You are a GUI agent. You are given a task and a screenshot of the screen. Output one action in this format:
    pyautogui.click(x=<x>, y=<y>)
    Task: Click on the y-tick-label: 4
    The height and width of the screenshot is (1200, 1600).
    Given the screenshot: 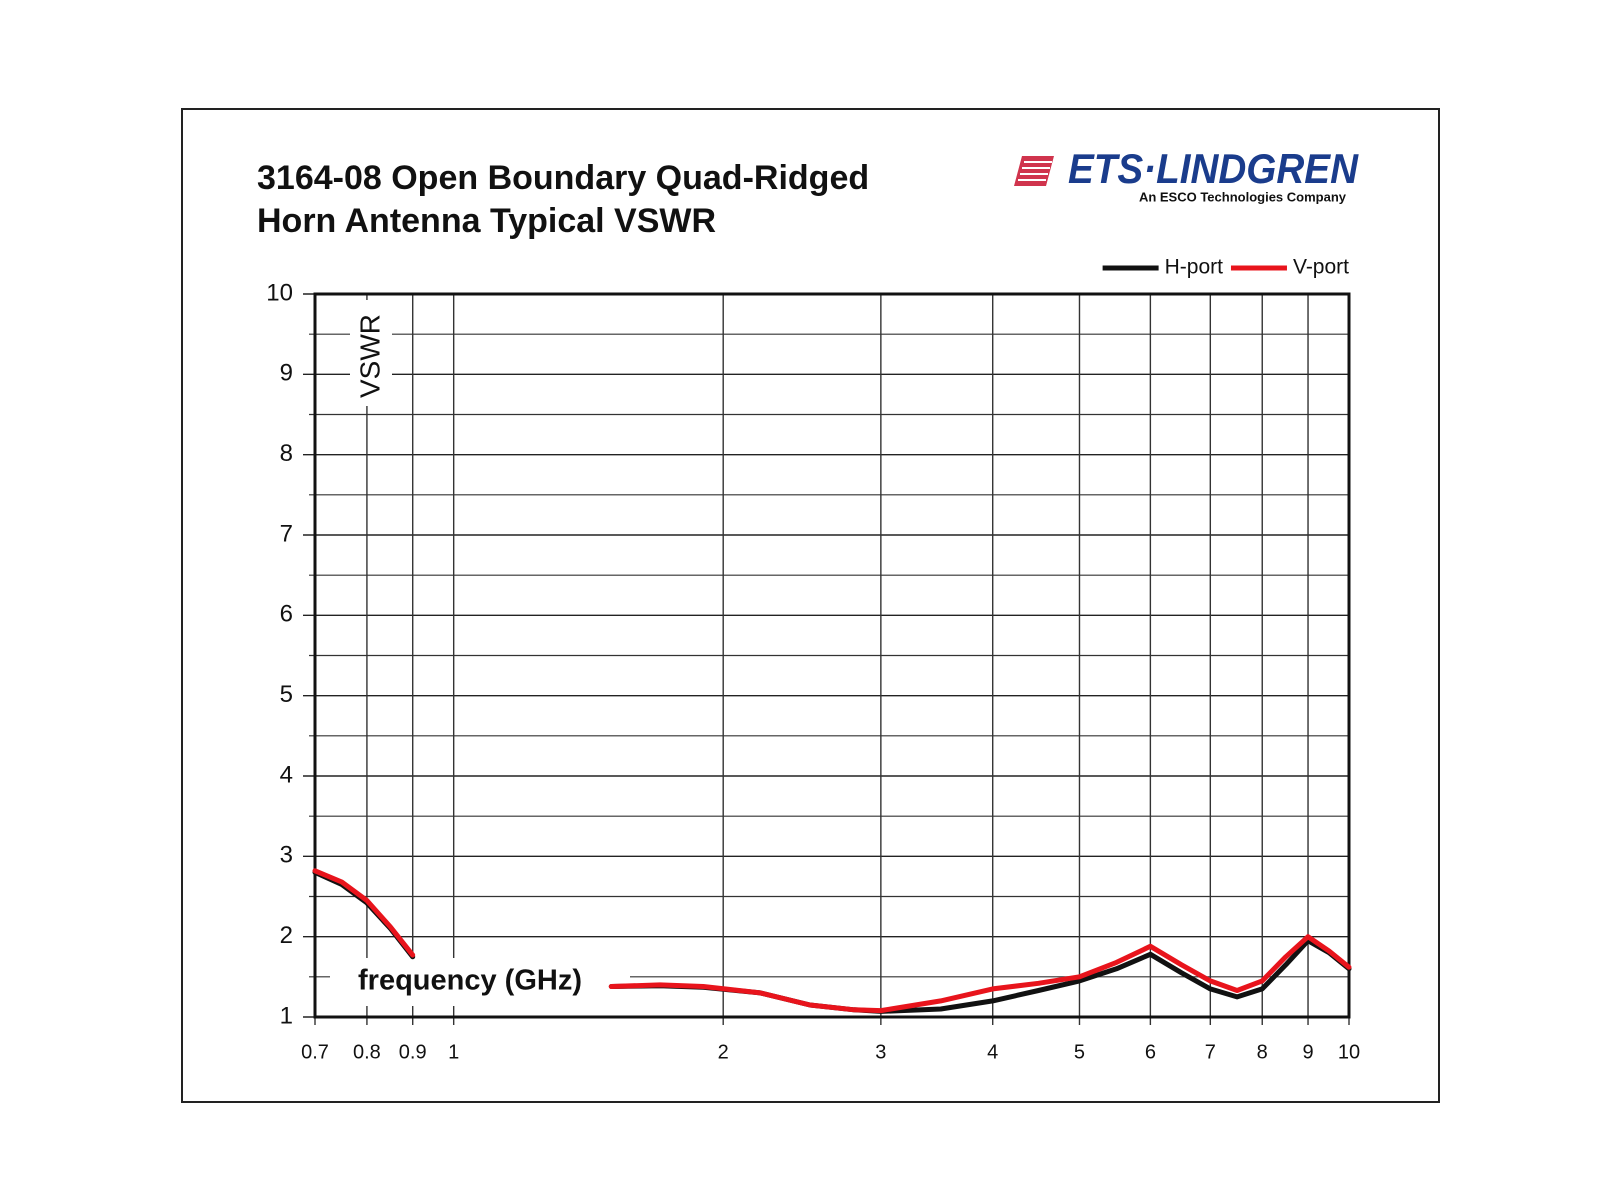 What is the action you would take?
    pyautogui.click(x=286, y=774)
    